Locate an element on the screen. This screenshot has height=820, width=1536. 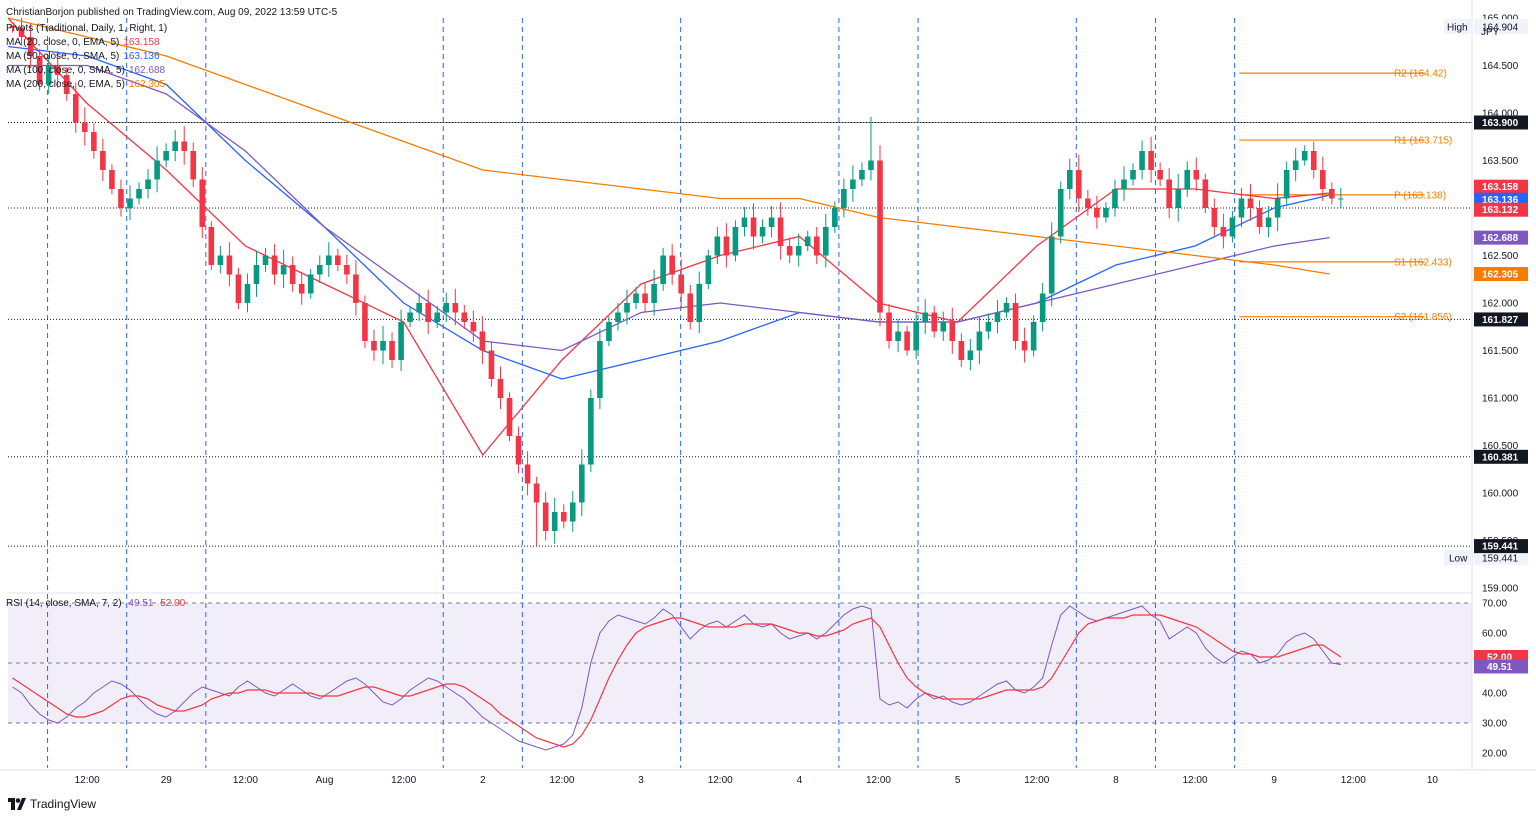
legend-ma50: MA (50, close, 0, SMA, 5) 163.136 is located at coordinates (86, 57).